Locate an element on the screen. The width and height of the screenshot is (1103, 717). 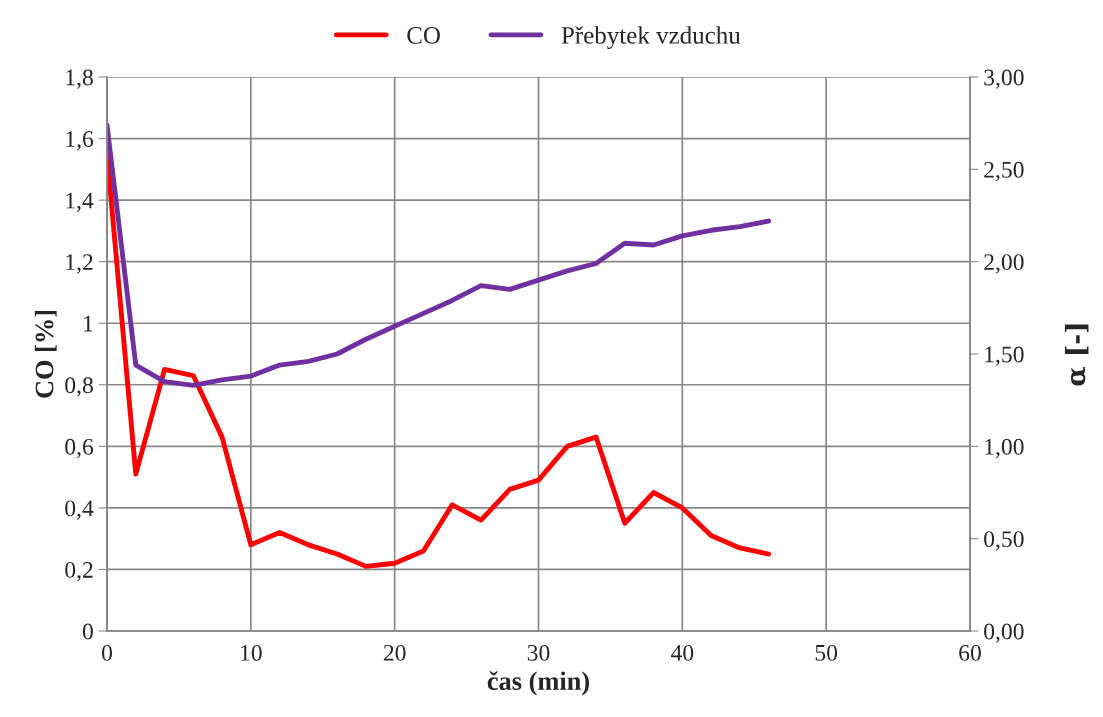
x-tick-label: 40 is located at coordinates (682, 652).